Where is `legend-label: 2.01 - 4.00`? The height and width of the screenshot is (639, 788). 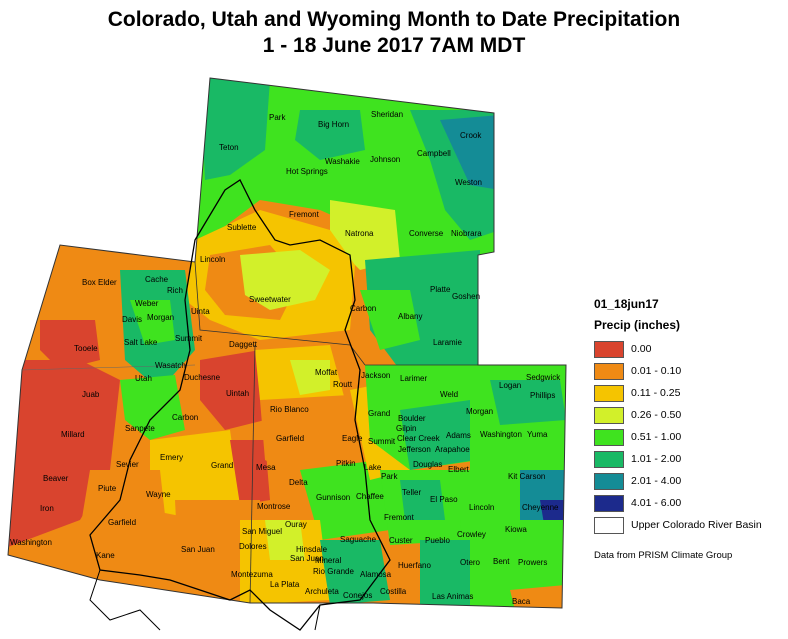 legend-label: 2.01 - 4.00 is located at coordinates (656, 481).